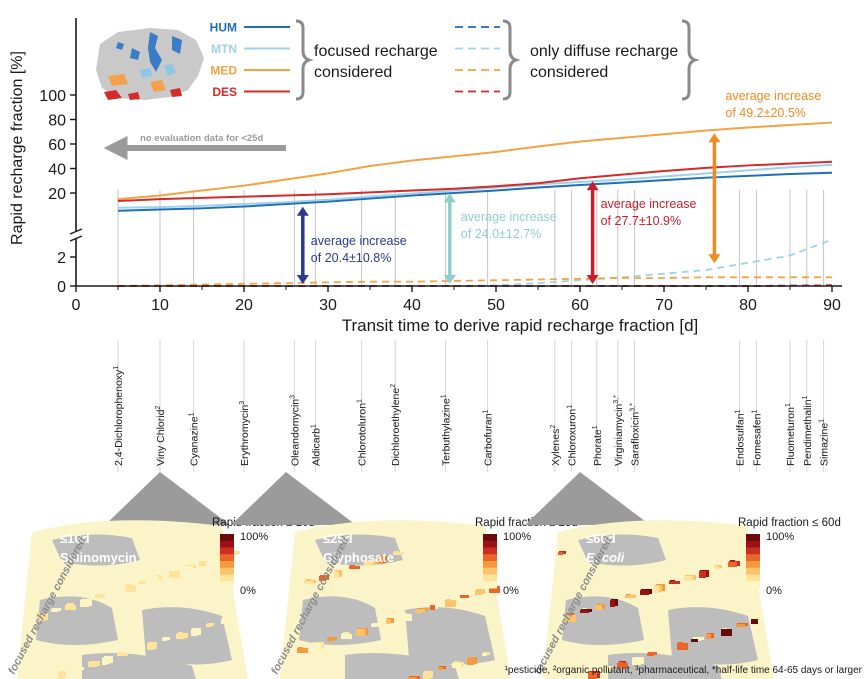 The height and width of the screenshot is (679, 865). What do you see at coordinates (641, 221) in the screenshot?
I see `increase-label-line2: of 27.7±10.9%` at bounding box center [641, 221].